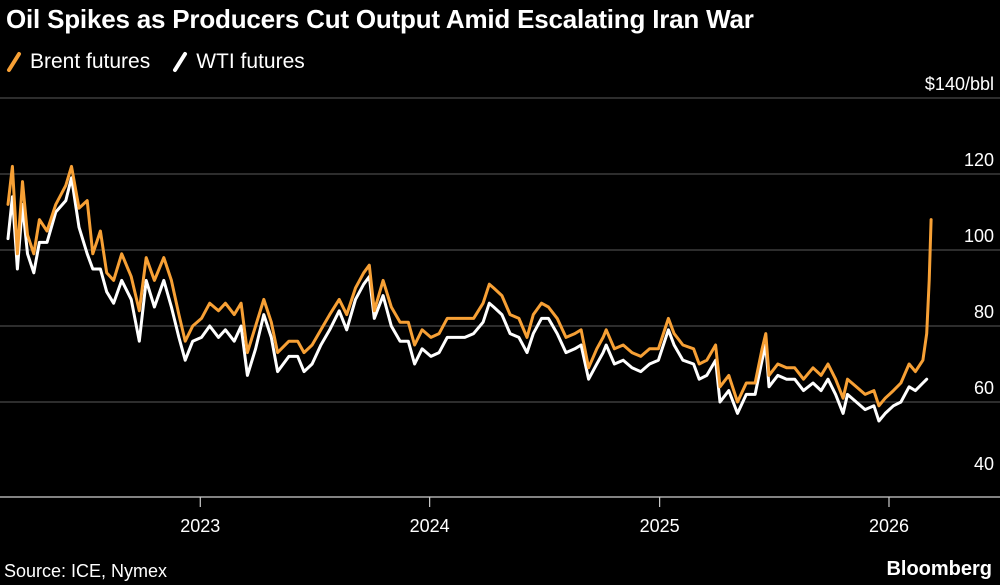  I want to click on y-axis-labels: 40 60 80 100 120 $140/bbl, so click(959, 274).